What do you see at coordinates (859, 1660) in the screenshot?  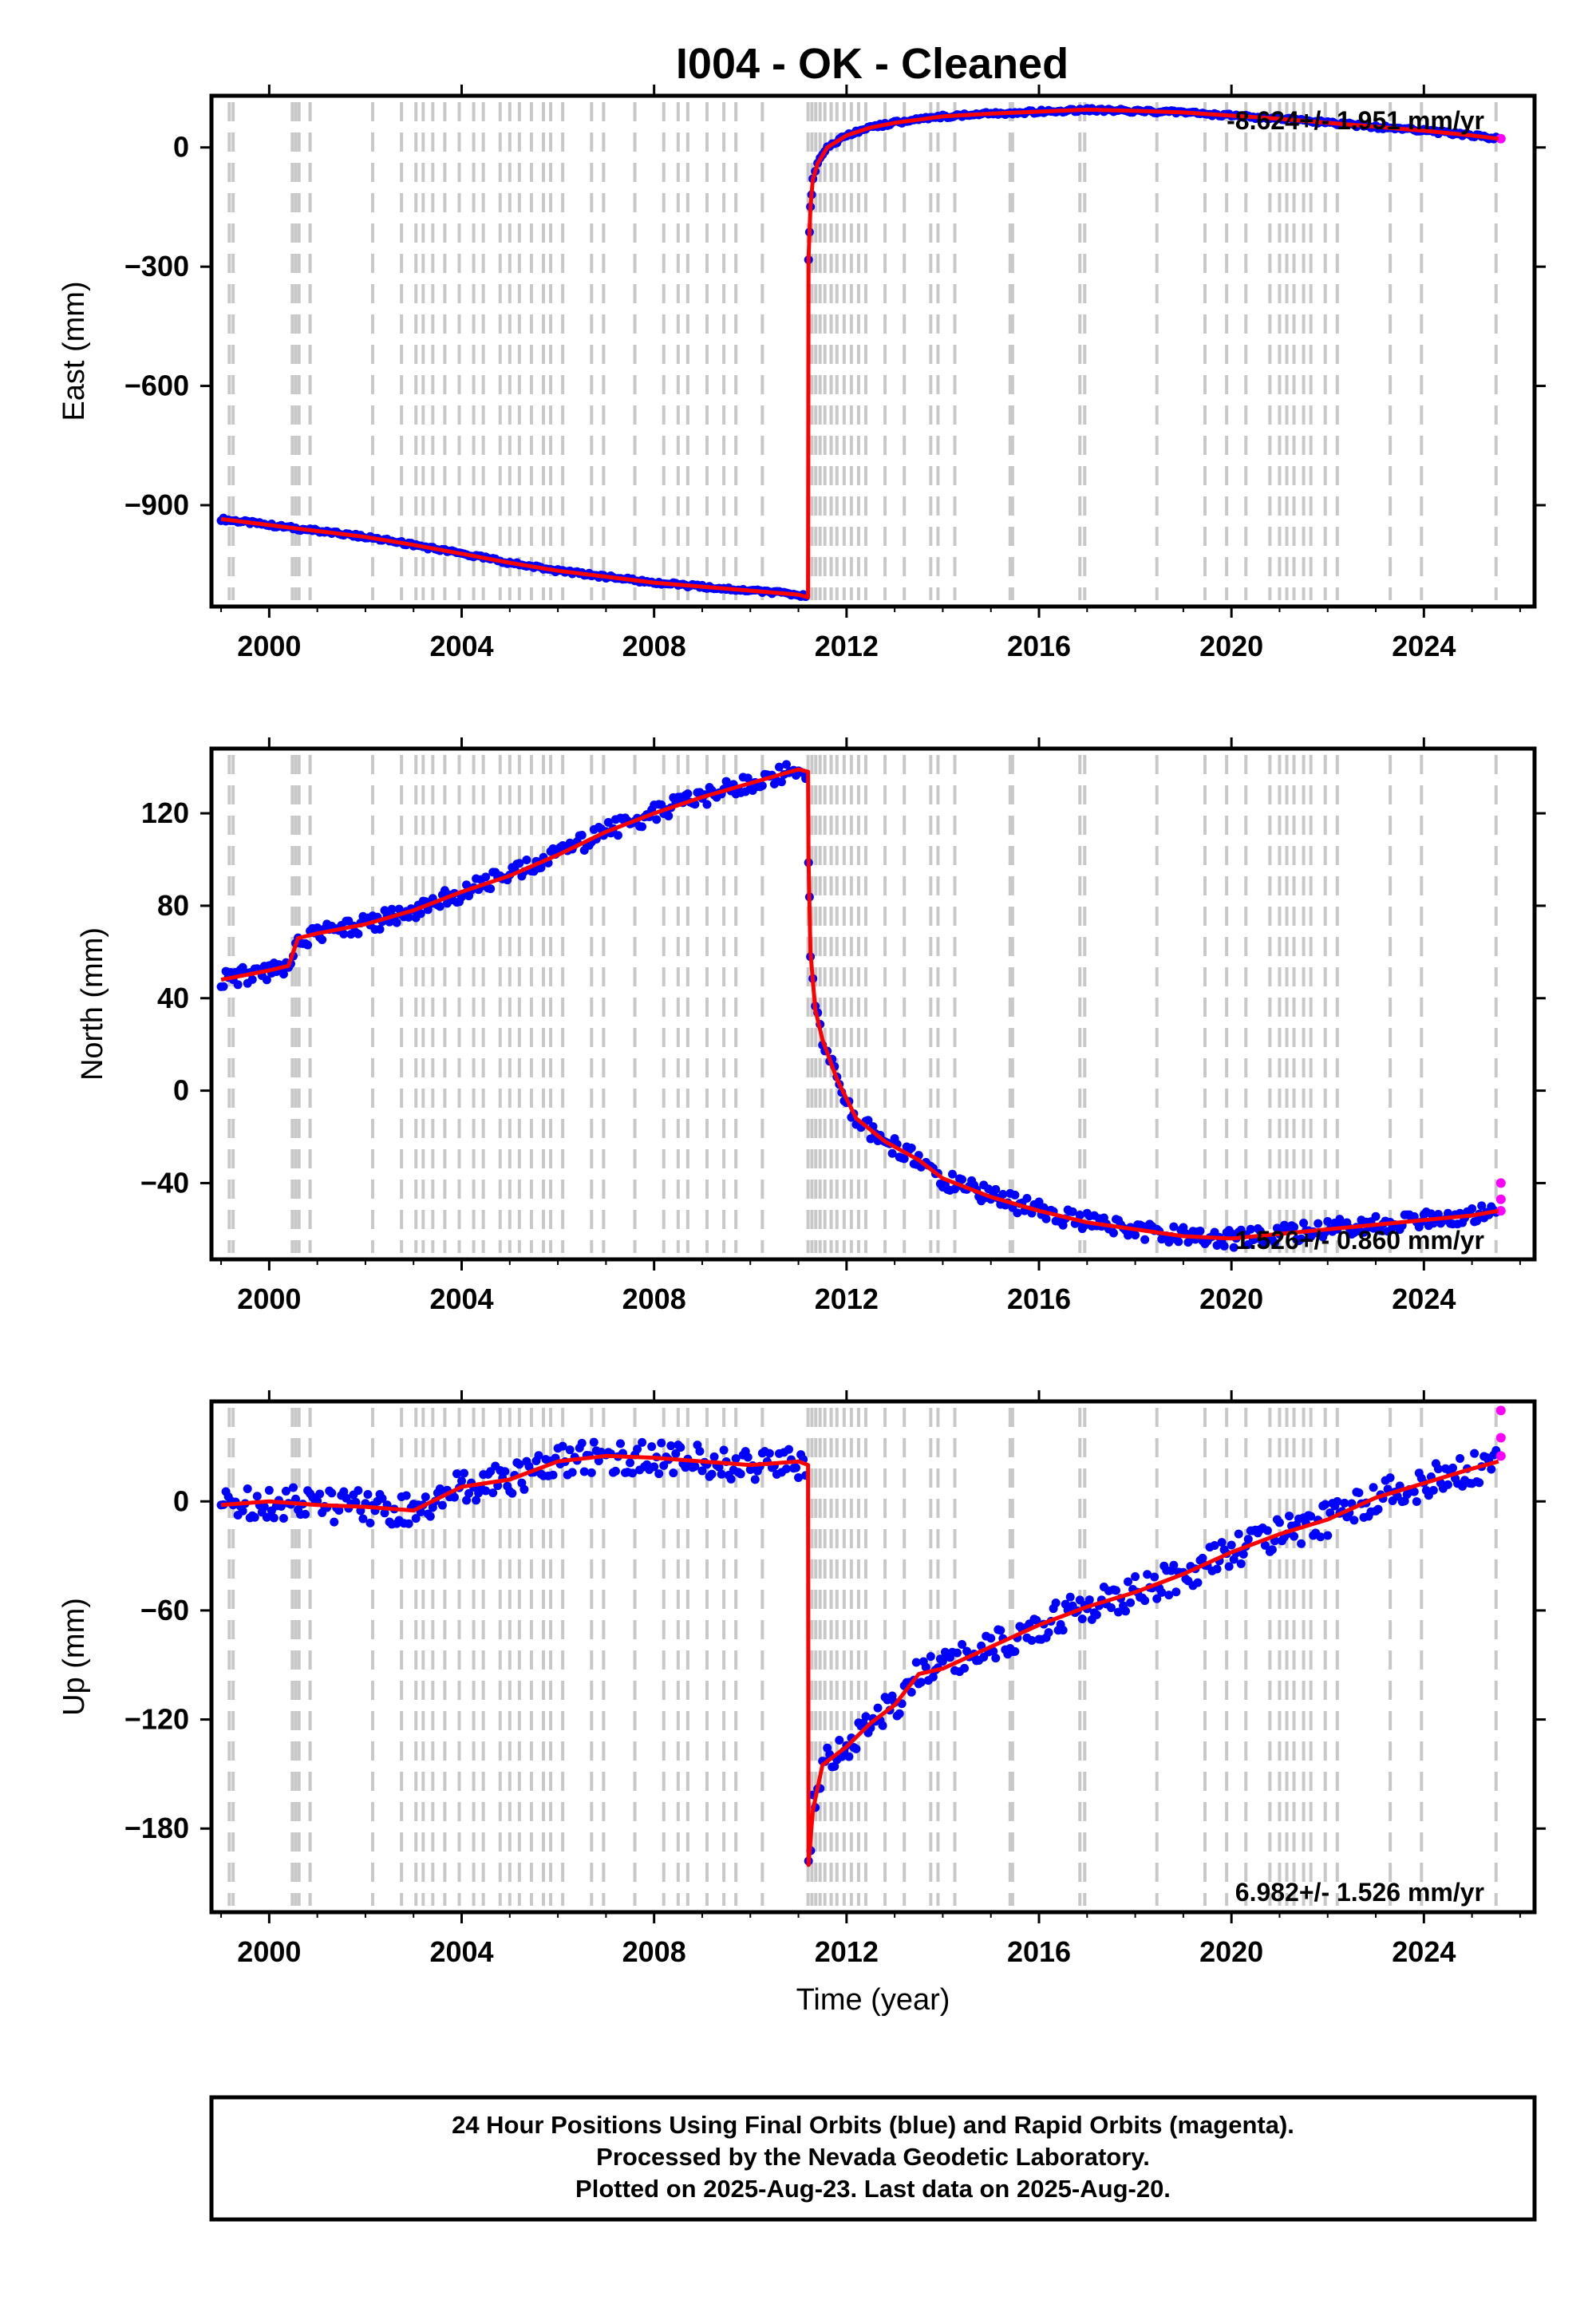 I see `up-model-line` at bounding box center [859, 1660].